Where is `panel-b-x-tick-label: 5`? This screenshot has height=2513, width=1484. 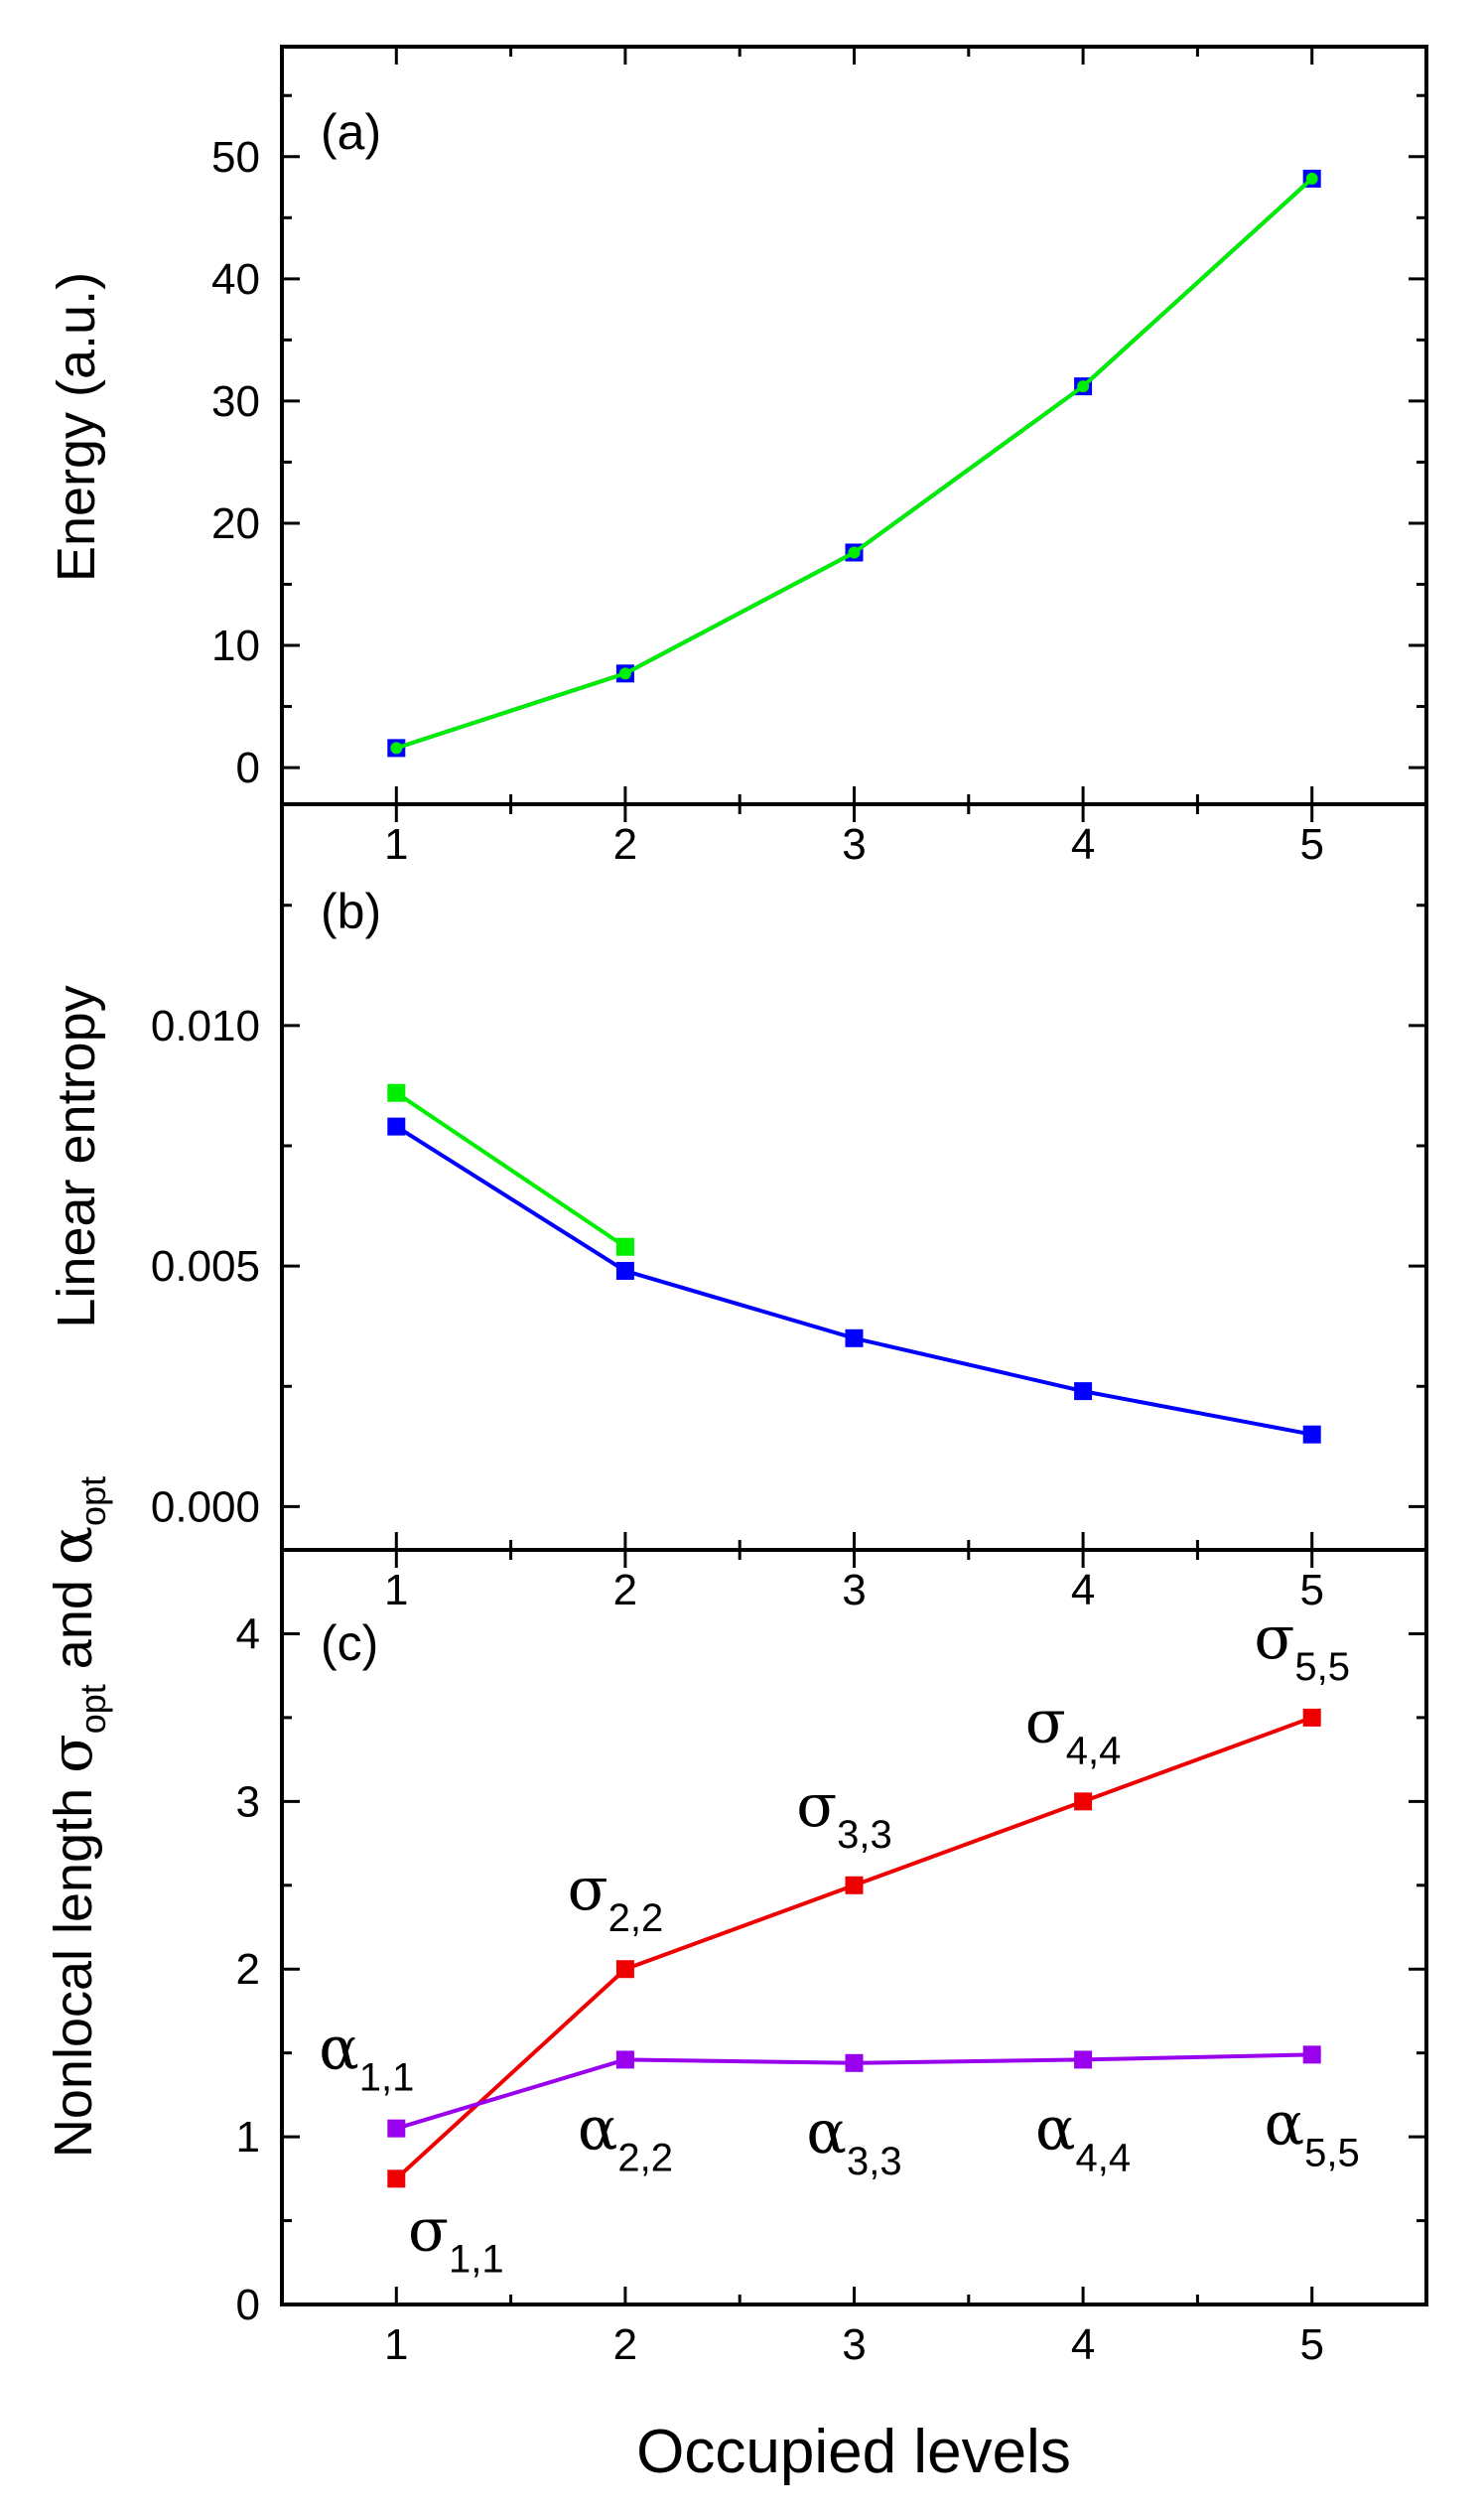 panel-b-x-tick-label: 5 is located at coordinates (1311, 1590).